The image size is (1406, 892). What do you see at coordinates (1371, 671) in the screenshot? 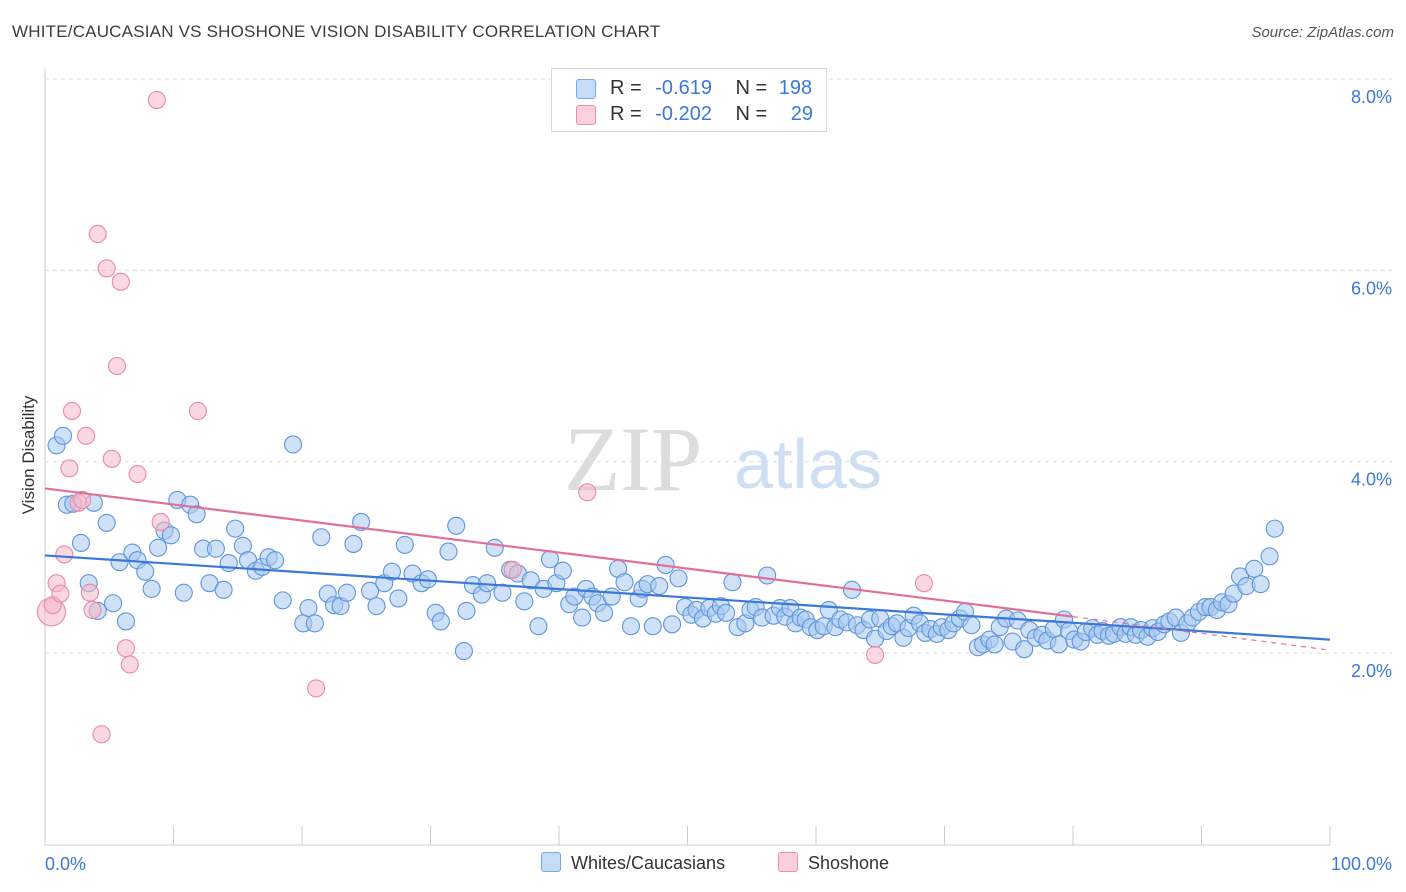
I see `y-tick-label: 2.0%` at bounding box center [1371, 671].